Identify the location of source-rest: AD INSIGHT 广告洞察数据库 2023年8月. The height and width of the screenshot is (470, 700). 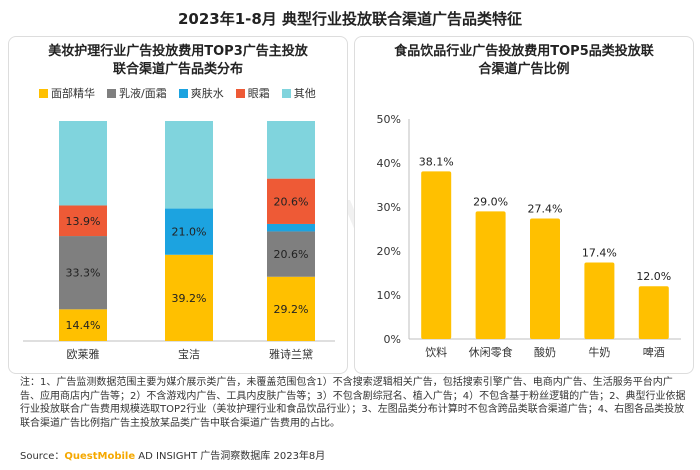
(230, 456).